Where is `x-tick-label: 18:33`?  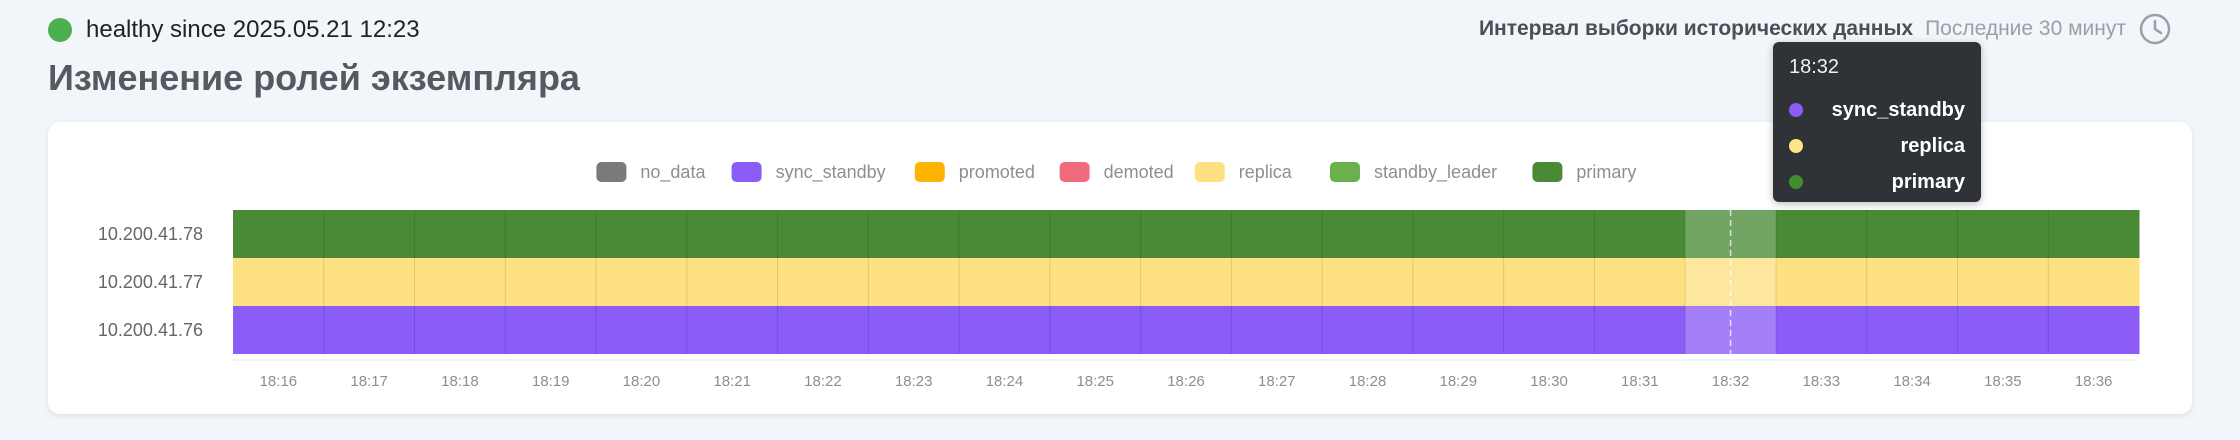 x-tick-label: 18:33 is located at coordinates (1822, 381).